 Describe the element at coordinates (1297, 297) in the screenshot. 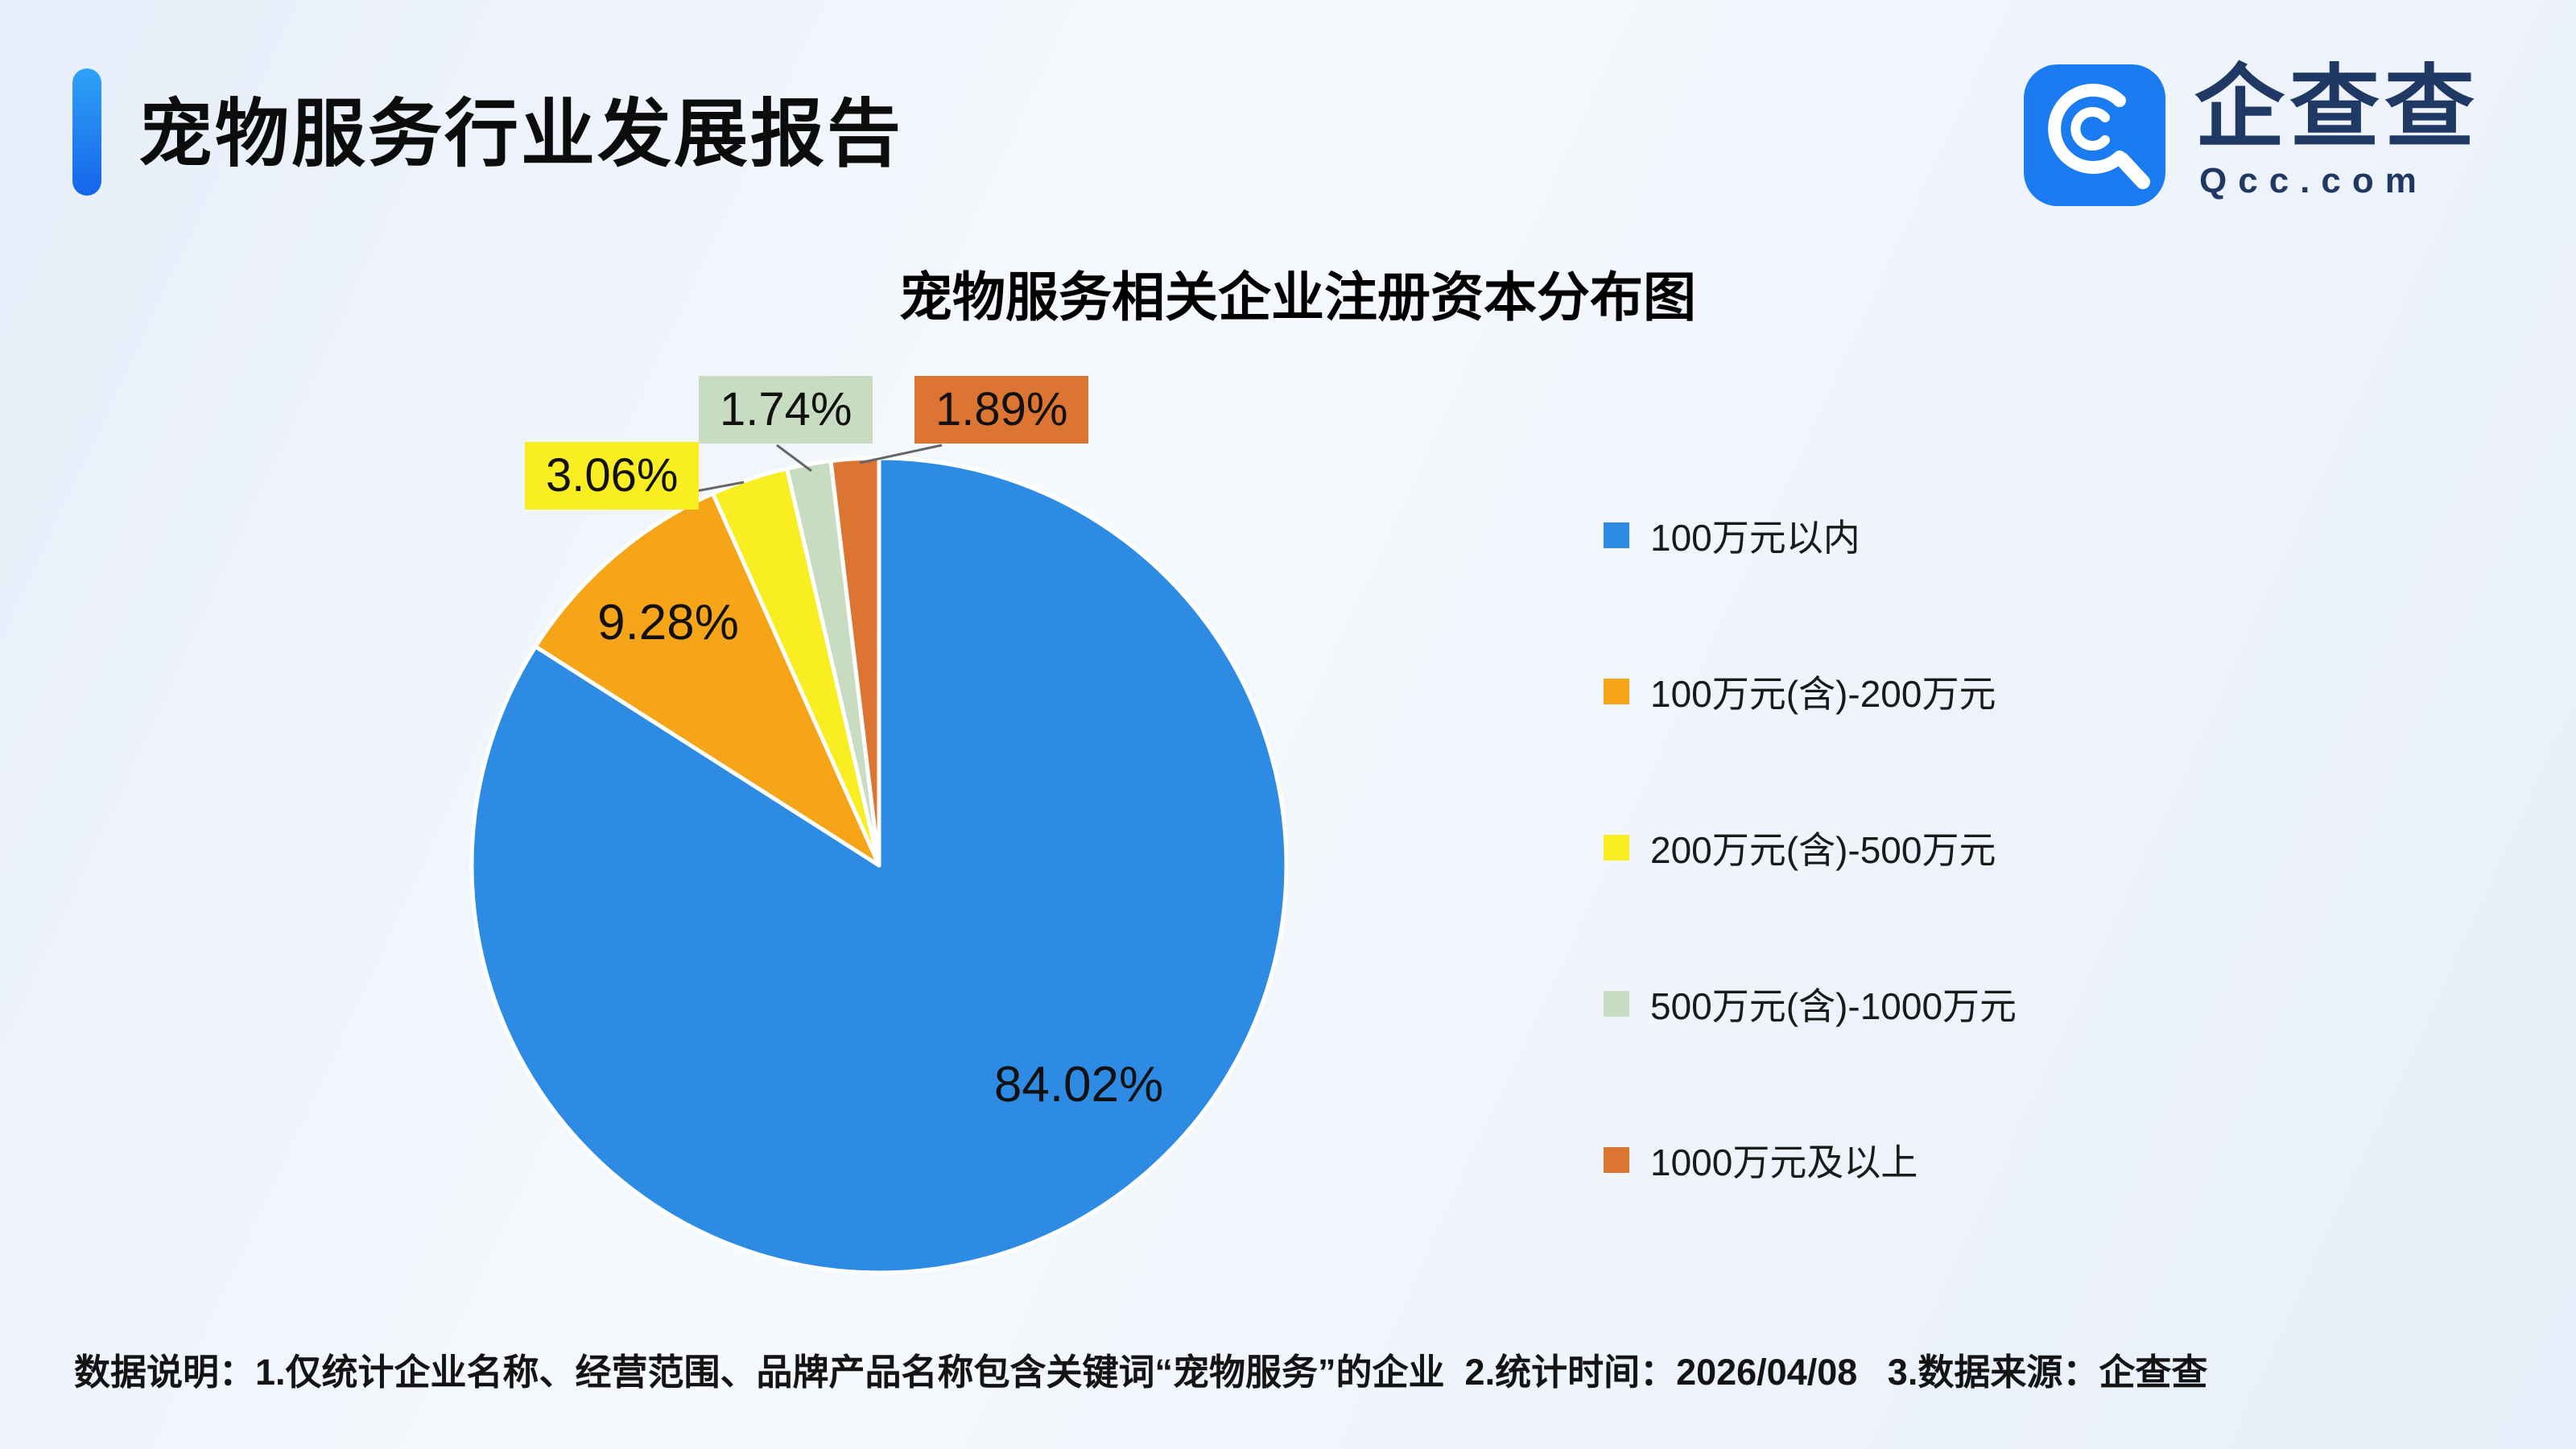

I see `chart-title: 宠物服务相关企业注册资本分布图` at that location.